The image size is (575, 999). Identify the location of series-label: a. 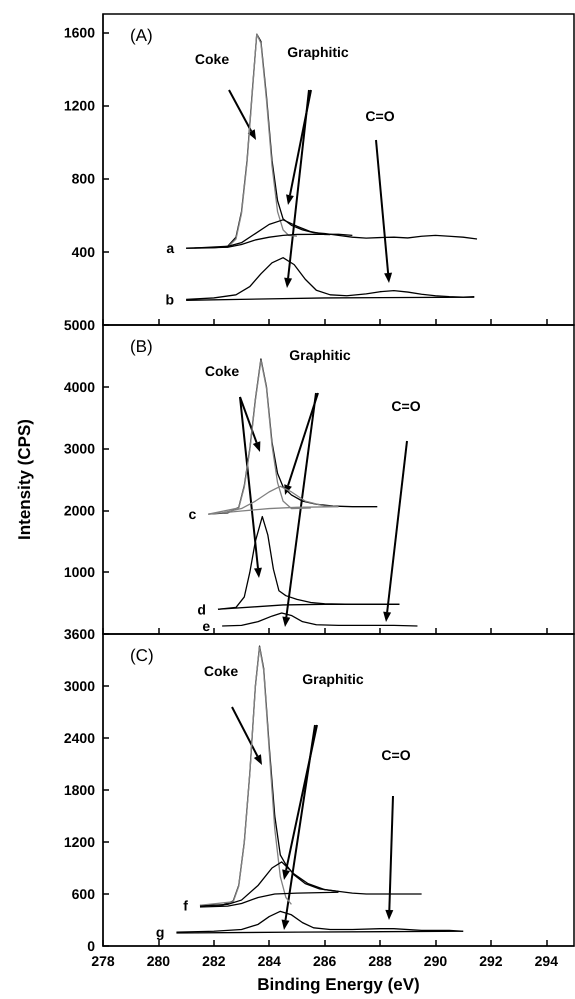
(170, 248).